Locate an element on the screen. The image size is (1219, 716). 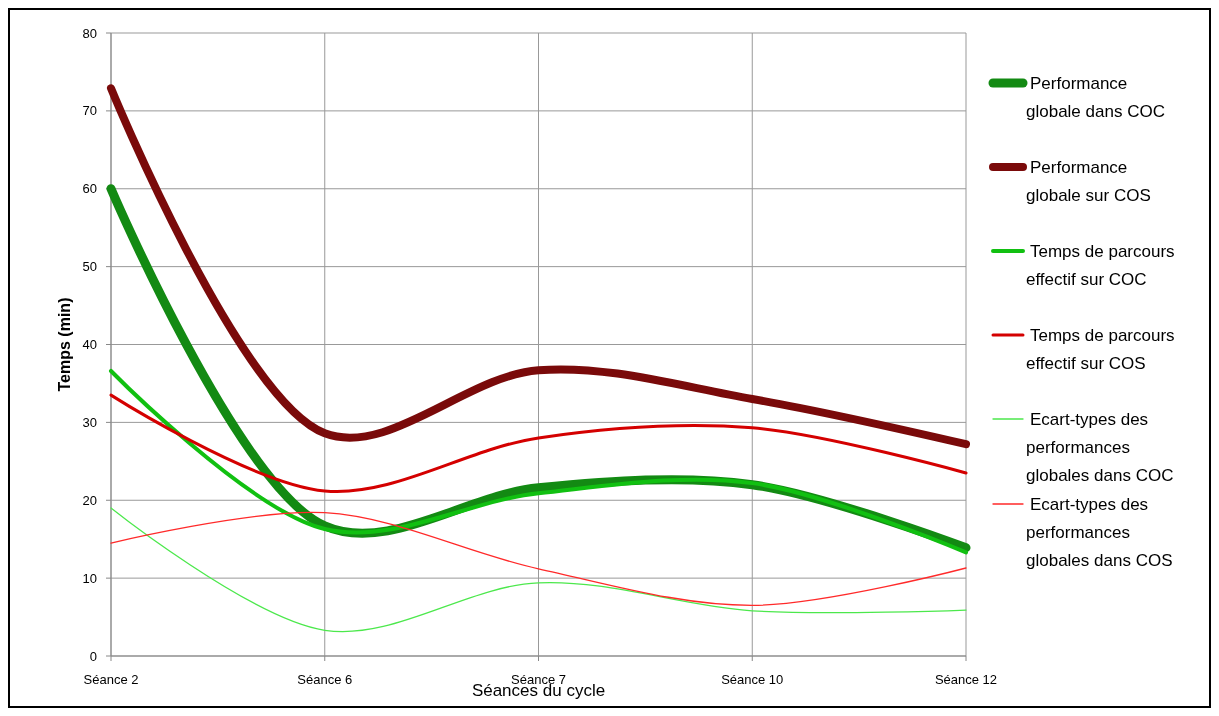
legend-label: Ecart-types des performances globales dans COS is located at coordinates (1099, 532).